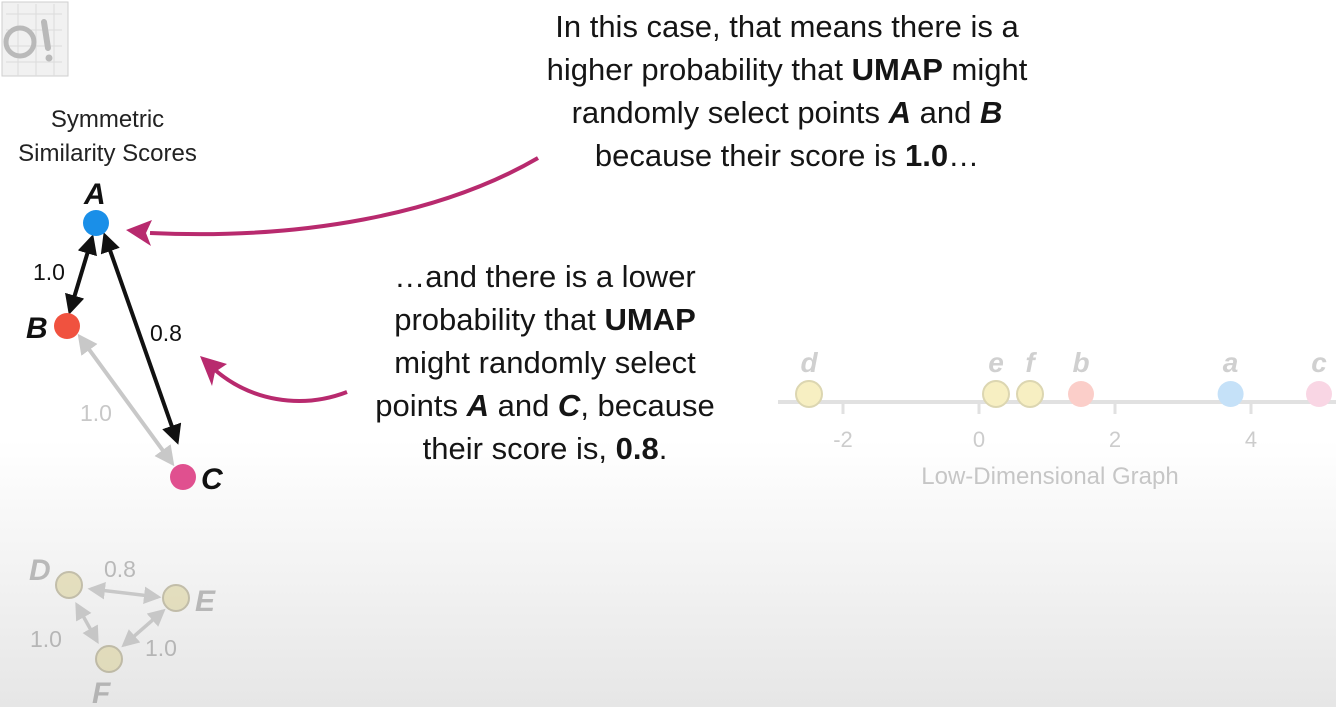 Image resolution: width=1336 pixels, height=707 pixels. I want to click on low-dim-graph-caption: Low-Dimensional Graph, so click(1049, 476).